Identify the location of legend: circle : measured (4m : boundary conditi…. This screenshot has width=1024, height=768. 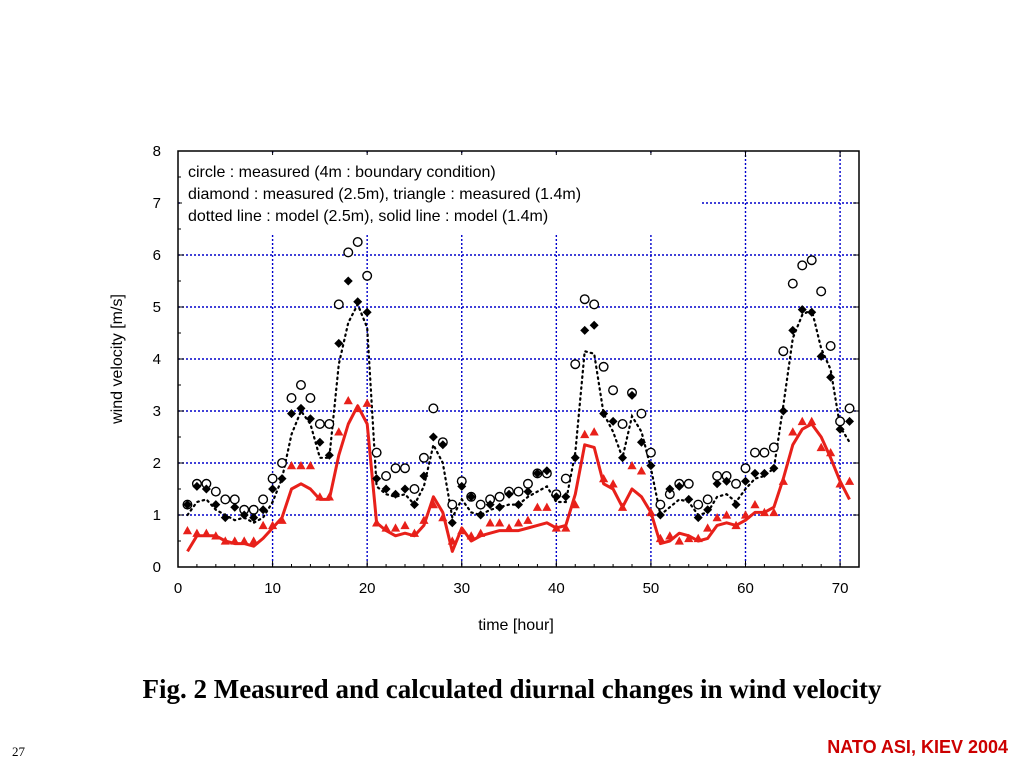
(384, 194).